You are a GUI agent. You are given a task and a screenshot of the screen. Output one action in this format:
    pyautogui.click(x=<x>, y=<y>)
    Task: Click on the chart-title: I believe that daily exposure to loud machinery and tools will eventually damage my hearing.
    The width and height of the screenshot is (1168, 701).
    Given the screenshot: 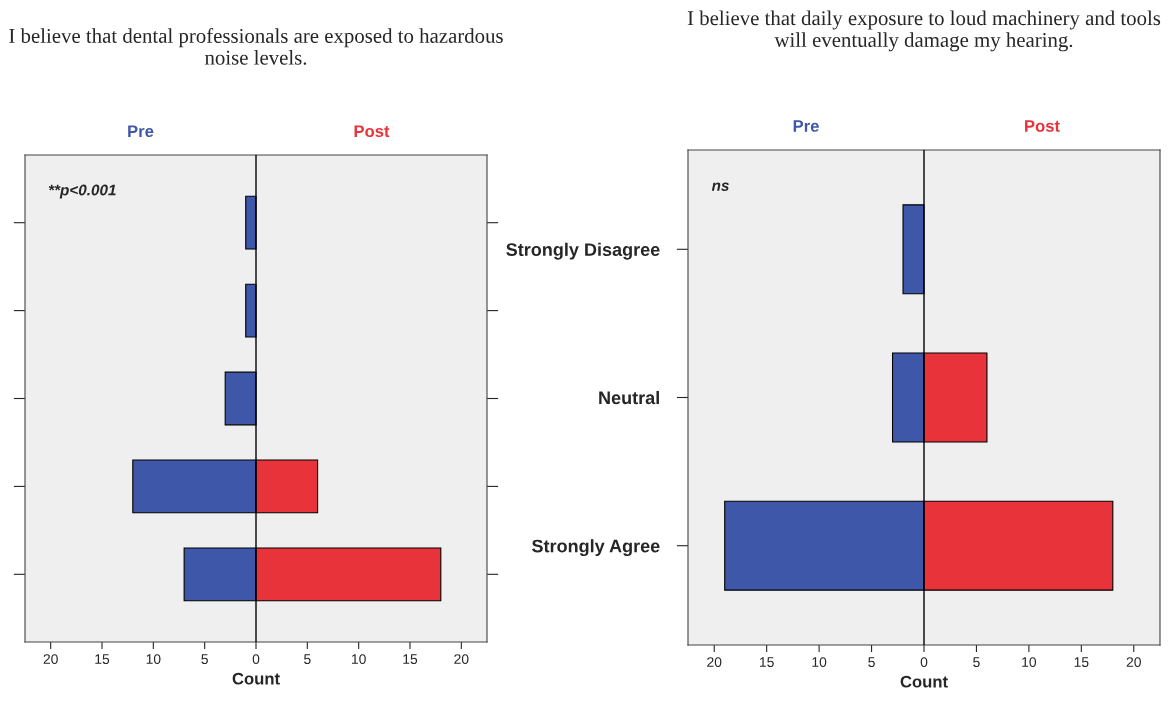 What is the action you would take?
    pyautogui.click(x=924, y=31)
    